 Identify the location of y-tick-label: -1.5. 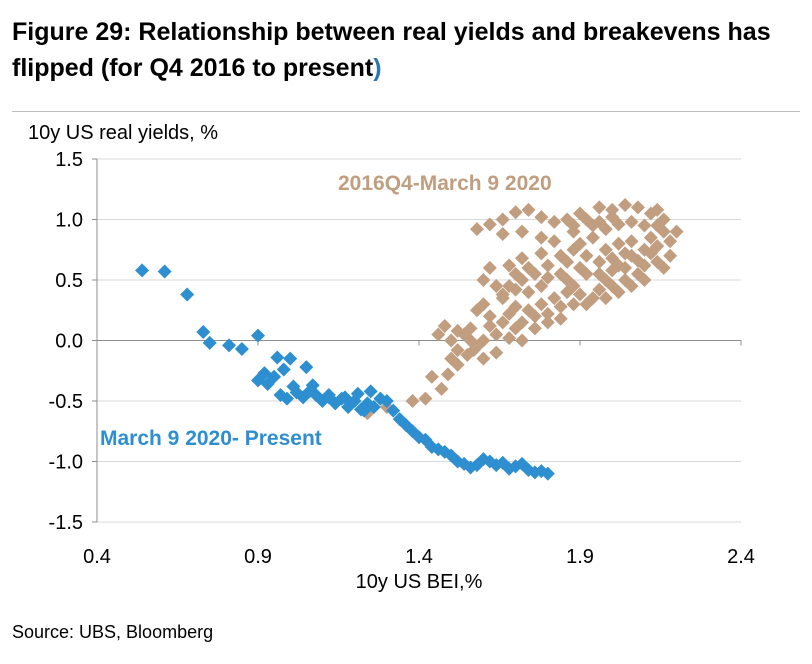
(66, 523).